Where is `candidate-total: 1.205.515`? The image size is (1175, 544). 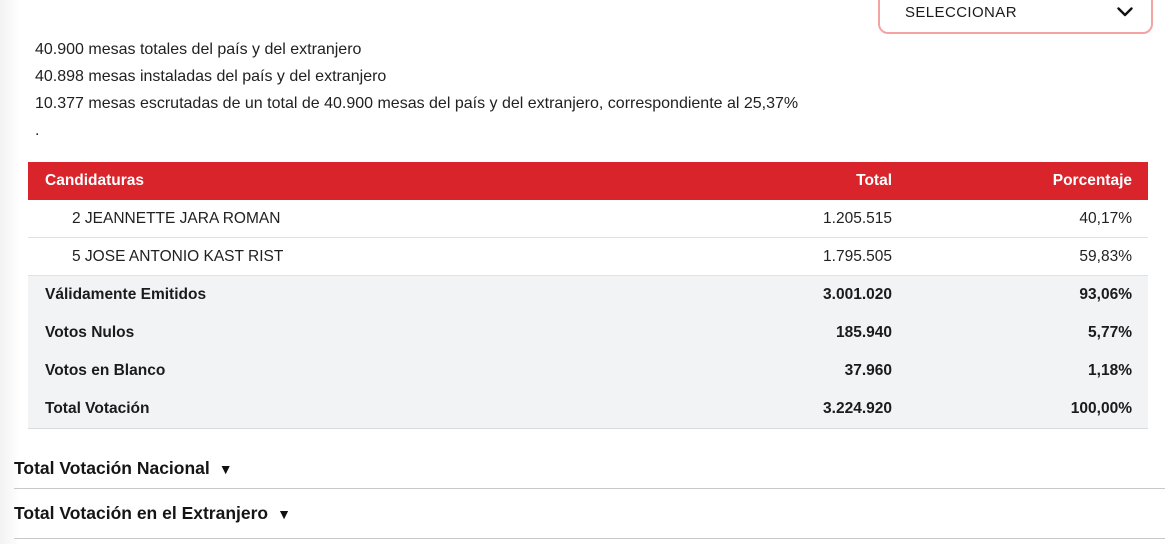
candidate-total: 1.205.515 is located at coordinates (857, 218).